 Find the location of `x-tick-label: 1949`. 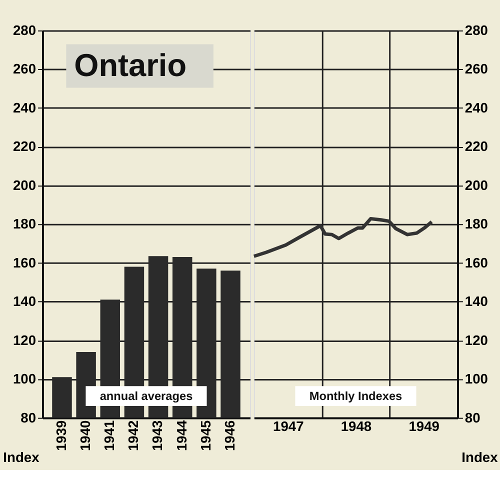

x-tick-label: 1949 is located at coordinates (424, 426).